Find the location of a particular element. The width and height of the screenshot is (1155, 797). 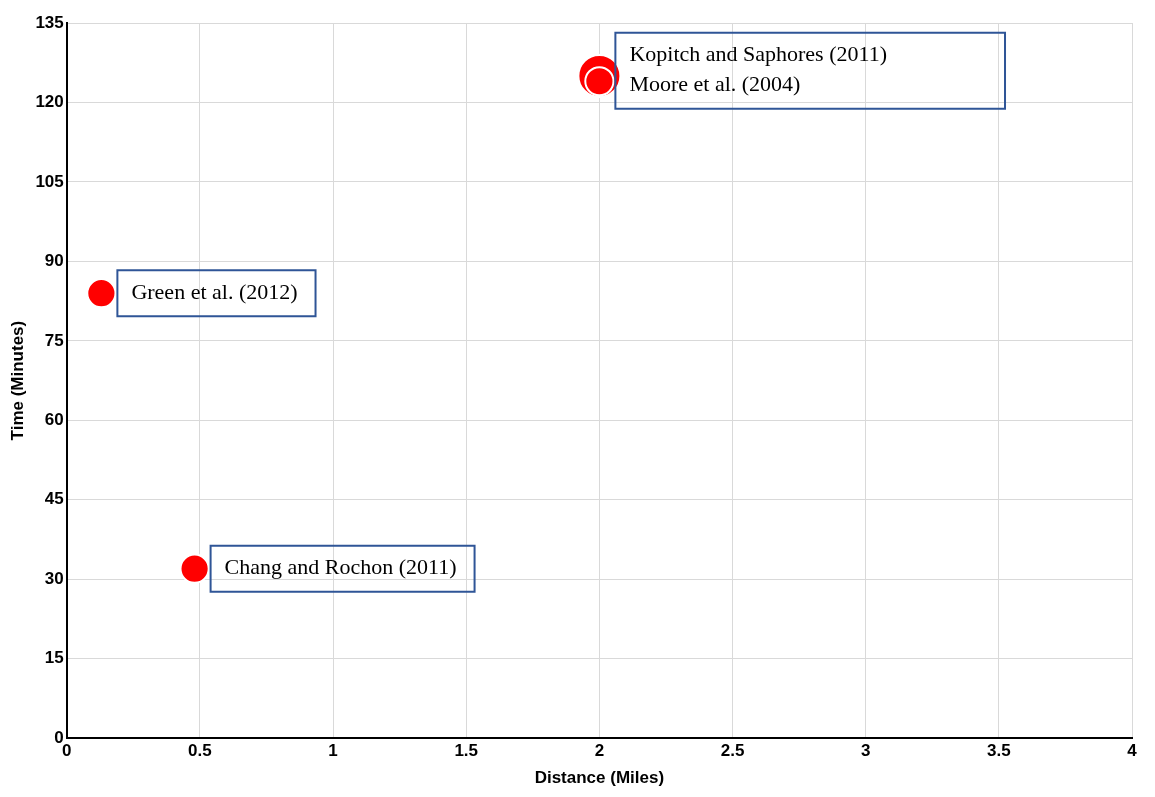

y-tick-label: 75 is located at coordinates (54, 340).